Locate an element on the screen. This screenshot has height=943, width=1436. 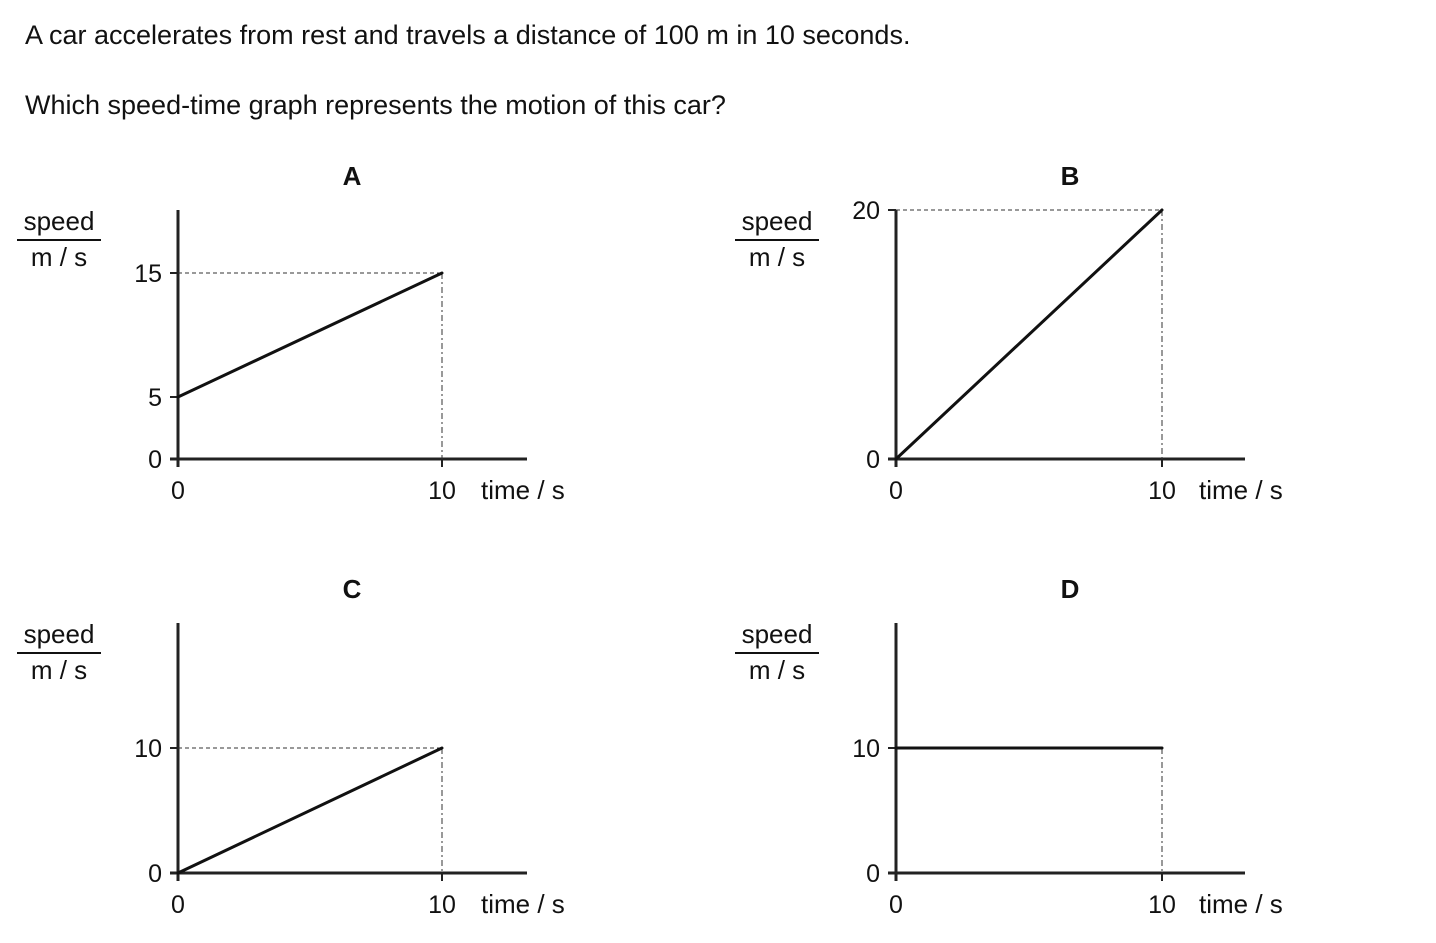
graph-d-y-tick-label: 0 is located at coordinates (873, 874).